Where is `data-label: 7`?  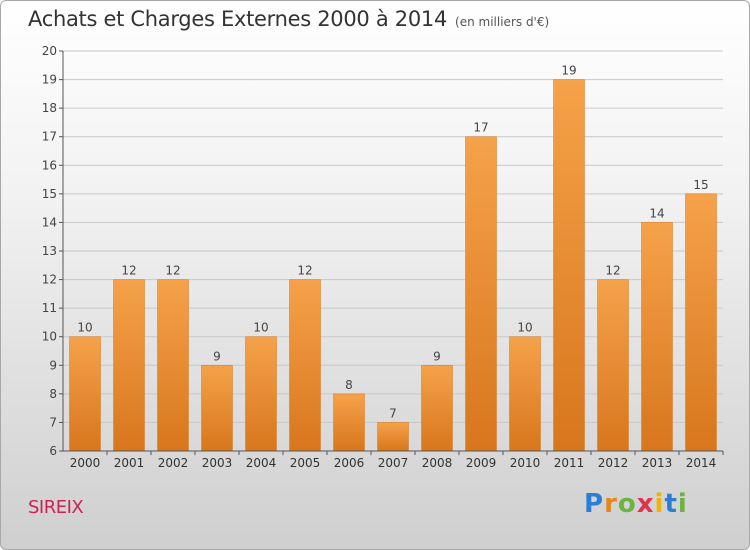
data-label: 7 is located at coordinates (393, 413).